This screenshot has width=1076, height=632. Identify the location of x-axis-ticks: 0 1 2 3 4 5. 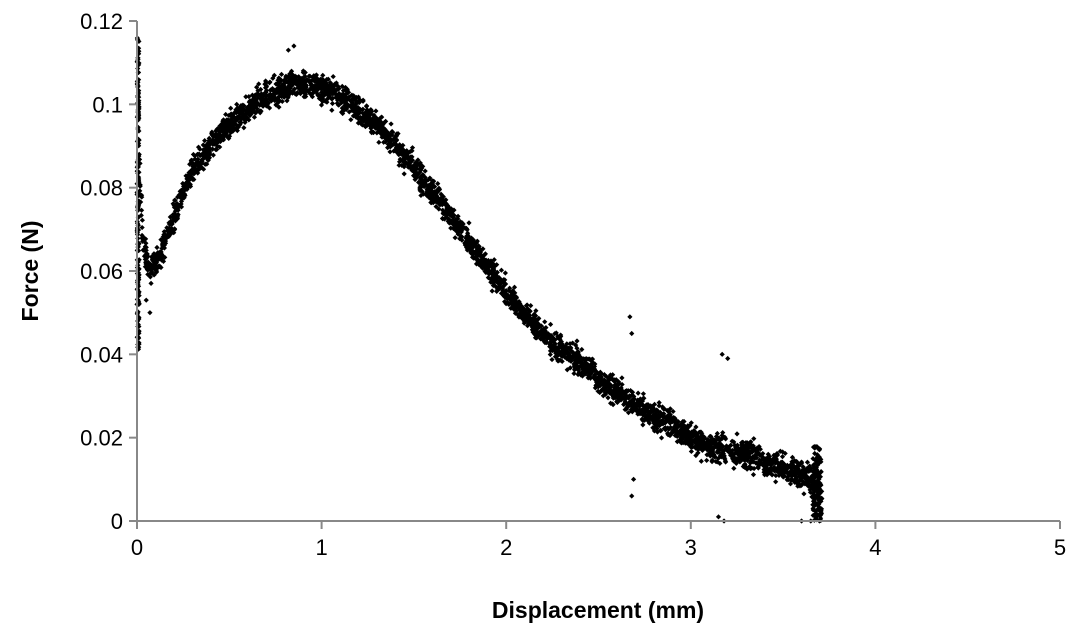
(598, 540).